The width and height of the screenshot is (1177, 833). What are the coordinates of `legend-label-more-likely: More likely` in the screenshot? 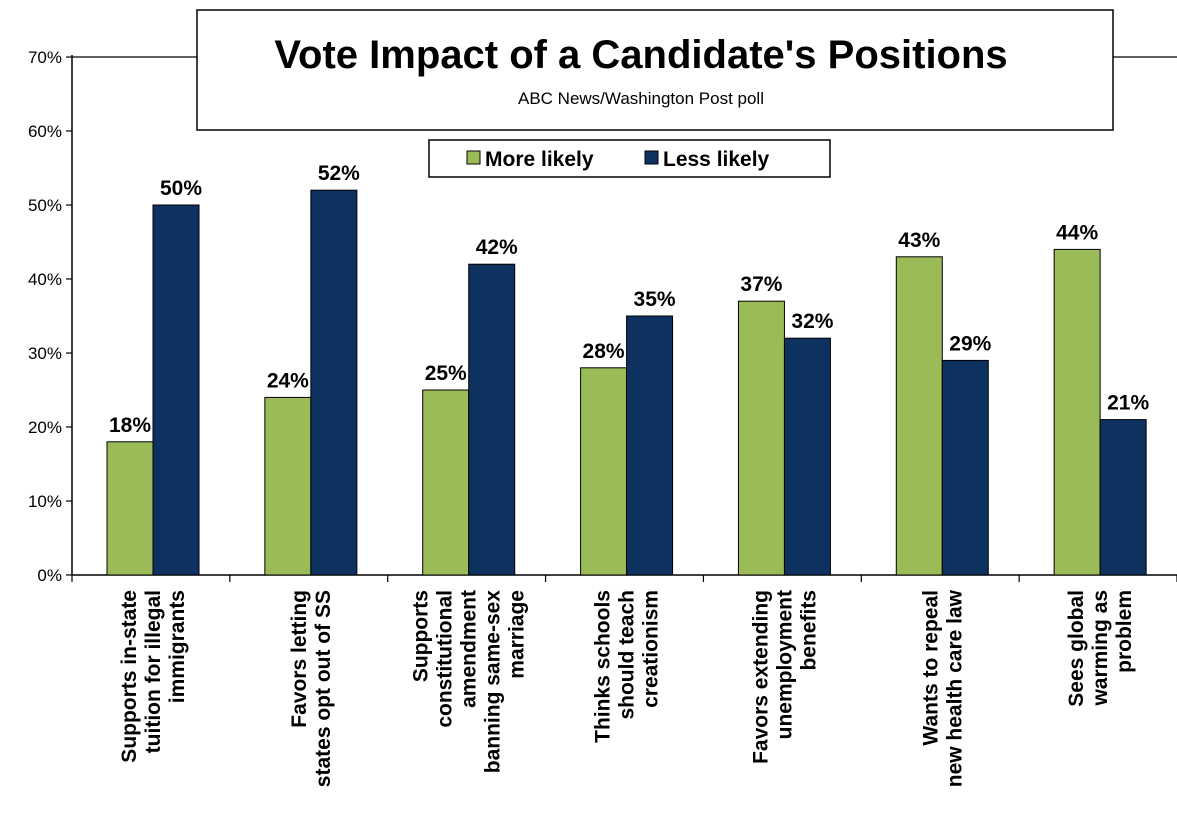 It's located at (539, 159).